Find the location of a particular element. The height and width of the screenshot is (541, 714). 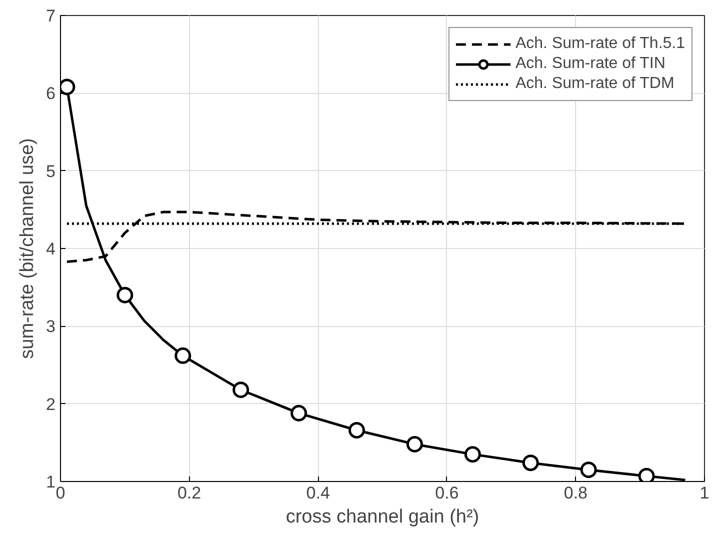

y-tick-label: 3 is located at coordinates (51, 326).